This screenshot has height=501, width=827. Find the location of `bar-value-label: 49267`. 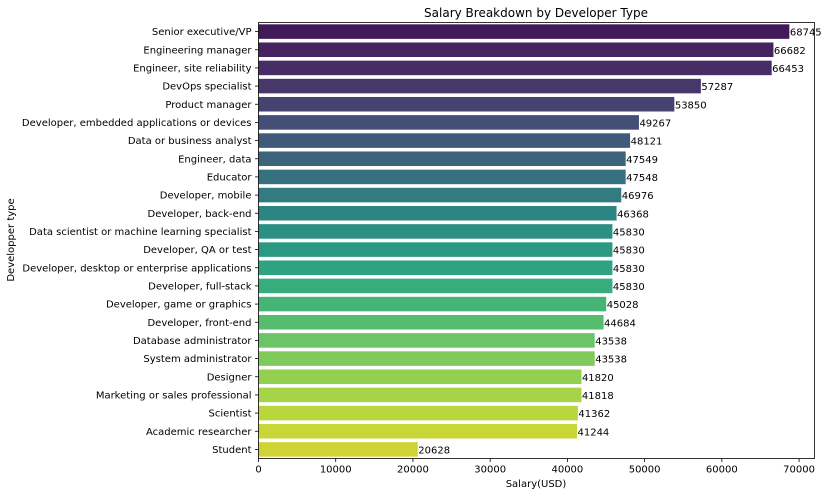

bar-value-label: 49267 is located at coordinates (655, 123).